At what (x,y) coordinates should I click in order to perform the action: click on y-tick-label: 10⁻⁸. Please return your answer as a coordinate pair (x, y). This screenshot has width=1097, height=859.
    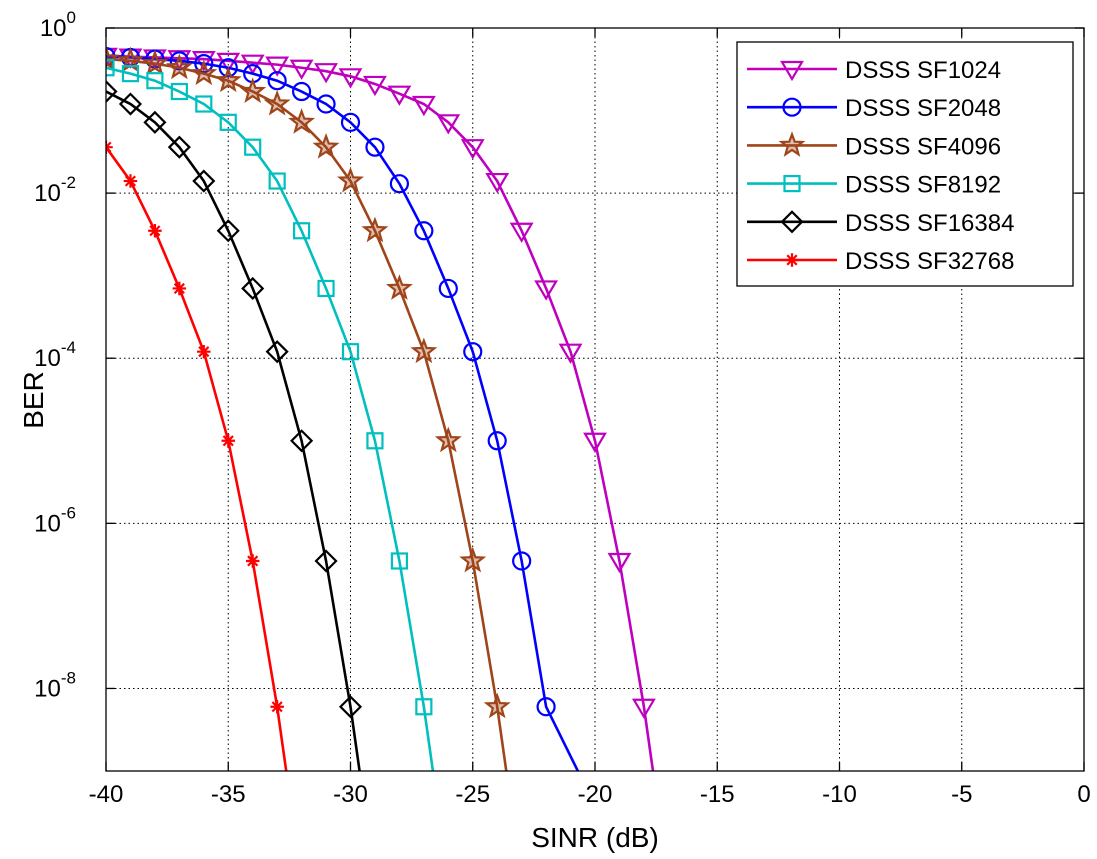
    Looking at the image, I should click on (55, 685).